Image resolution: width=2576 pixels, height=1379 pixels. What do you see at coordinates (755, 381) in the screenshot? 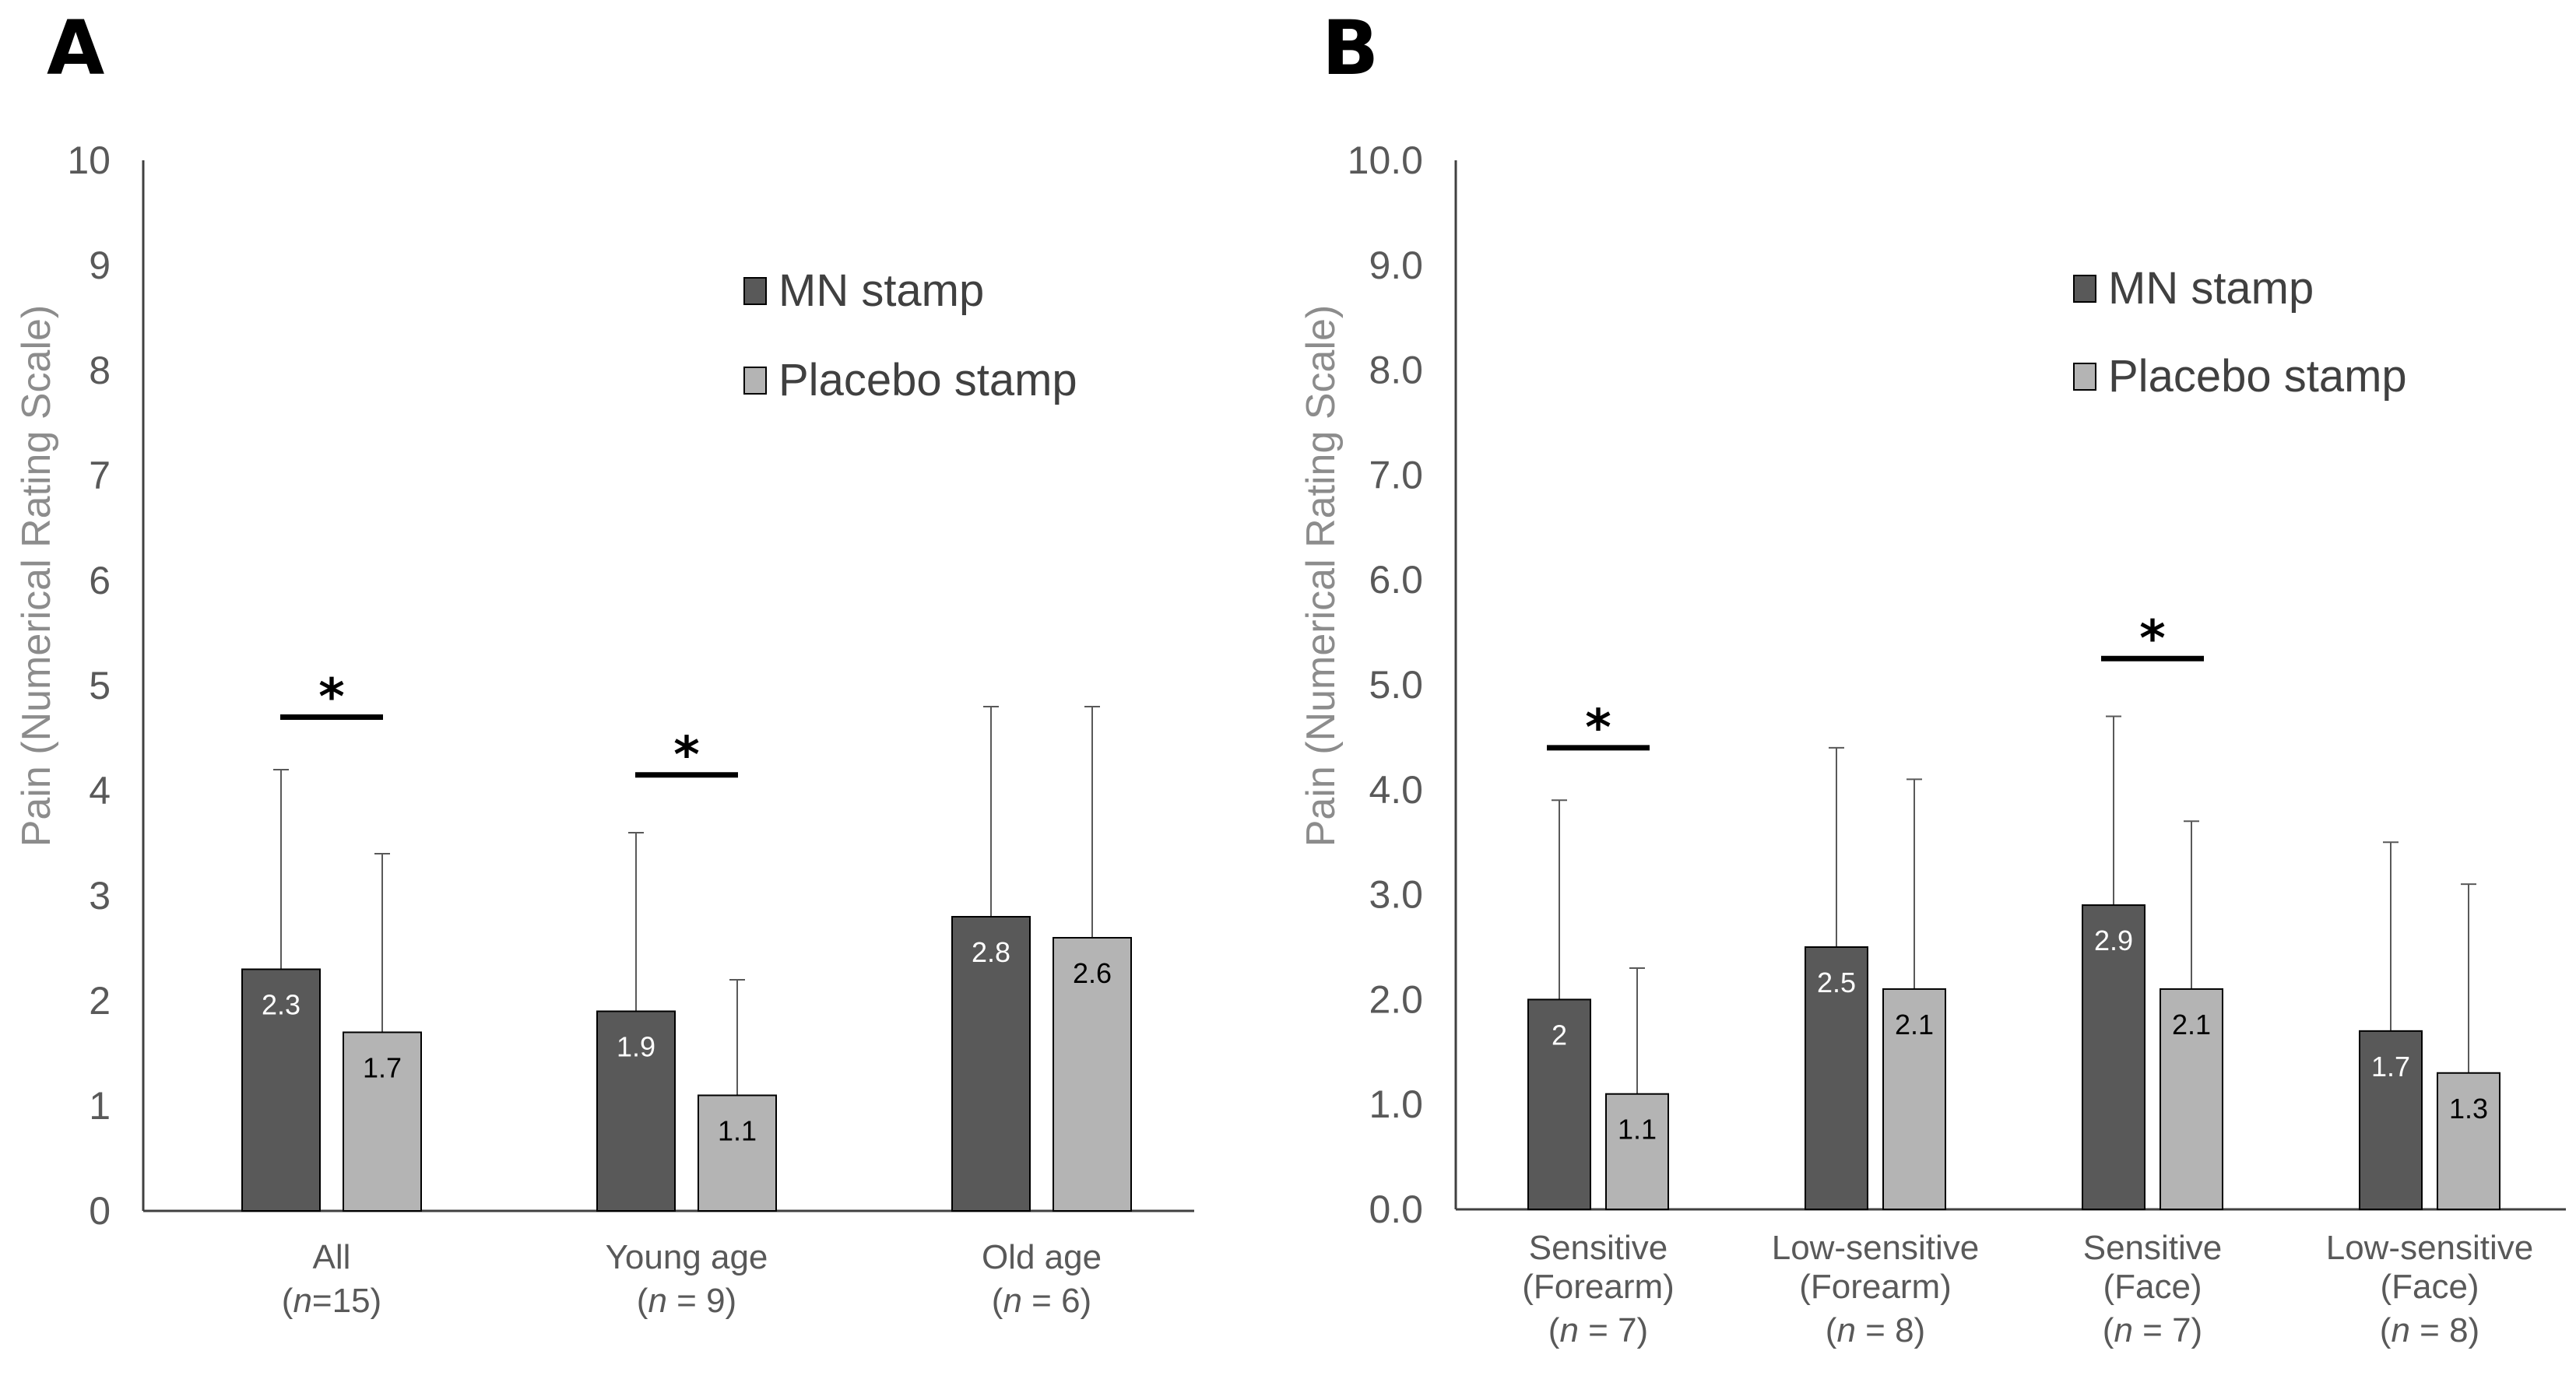
I see `panel-a-legend-placebo-swatch` at bounding box center [755, 381].